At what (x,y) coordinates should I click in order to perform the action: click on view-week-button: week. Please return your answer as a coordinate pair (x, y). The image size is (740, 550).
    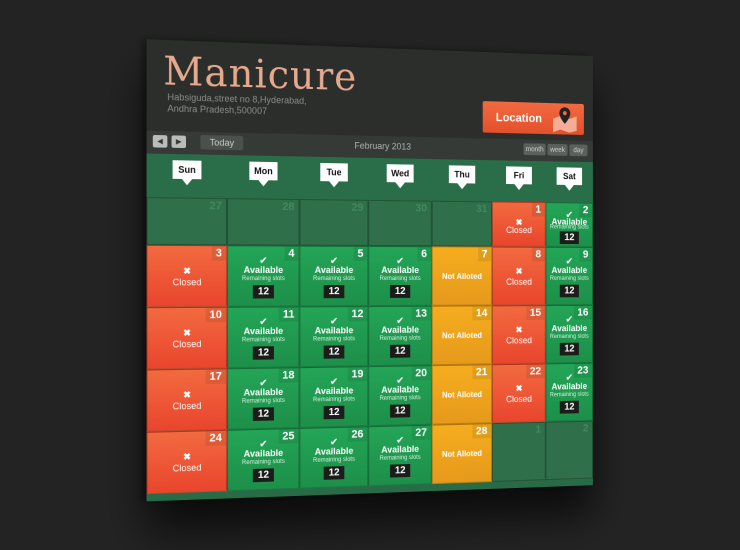
    Looking at the image, I should click on (557, 149).